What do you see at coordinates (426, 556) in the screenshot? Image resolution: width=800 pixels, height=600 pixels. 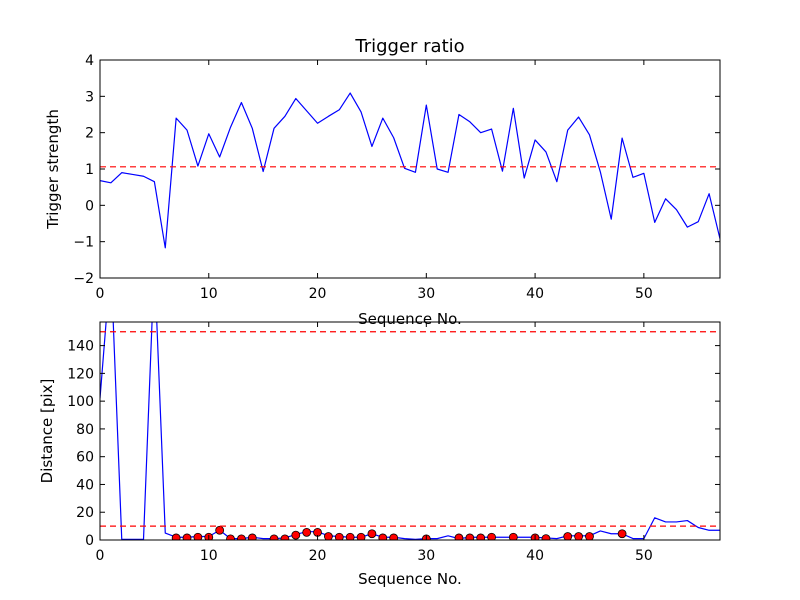 I see `bottom-x-tick-label: 30` at bounding box center [426, 556].